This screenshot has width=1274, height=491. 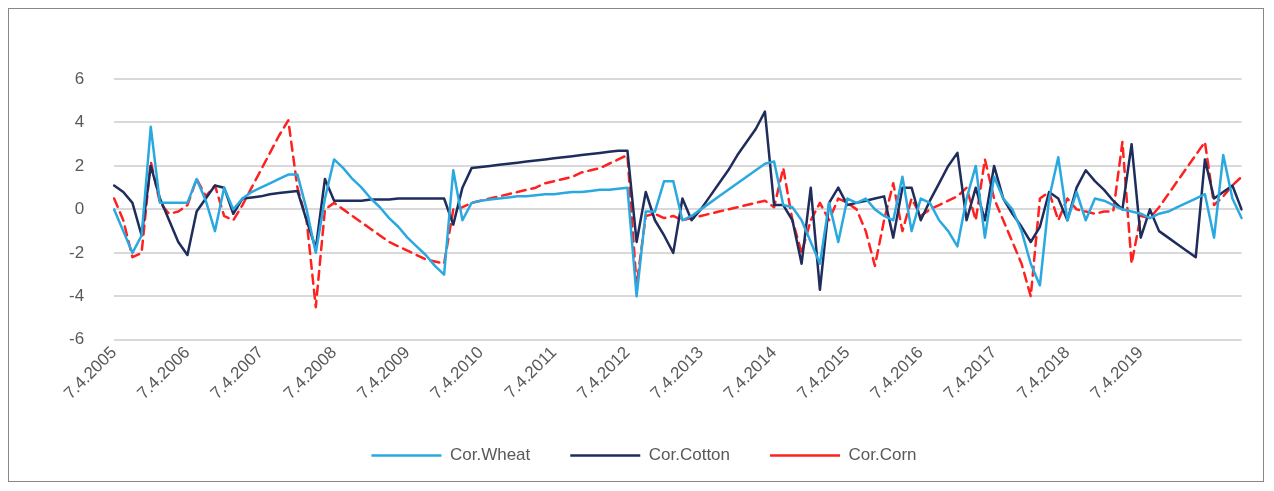 I want to click on legend-label: Cor.Cotton, so click(x=689, y=455).